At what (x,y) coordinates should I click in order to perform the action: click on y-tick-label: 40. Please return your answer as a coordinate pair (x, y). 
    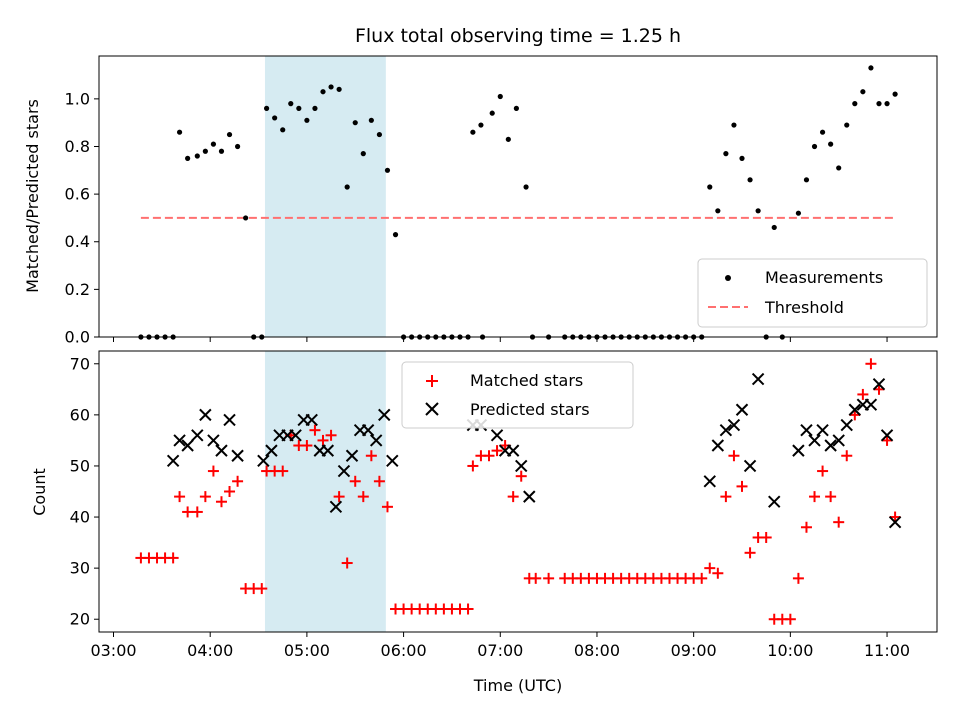
    Looking at the image, I should click on (80, 517).